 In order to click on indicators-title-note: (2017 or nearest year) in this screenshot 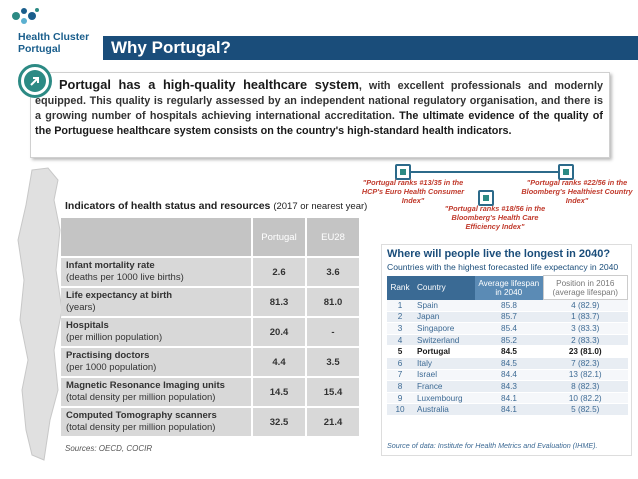, I will do `click(320, 206)`.